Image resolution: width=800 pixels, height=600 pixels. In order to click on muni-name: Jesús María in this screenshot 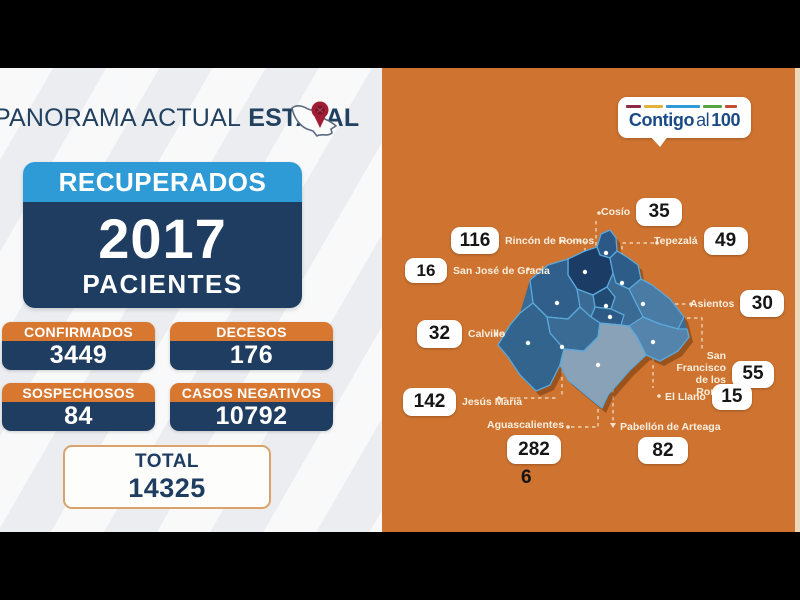, I will do `click(492, 402)`.